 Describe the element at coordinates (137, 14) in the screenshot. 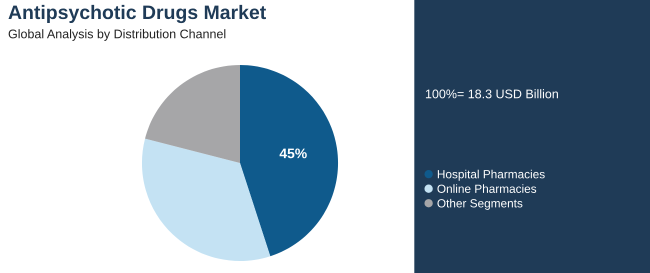

I see `chart-title: Antipsychotic Drugs Market` at that location.